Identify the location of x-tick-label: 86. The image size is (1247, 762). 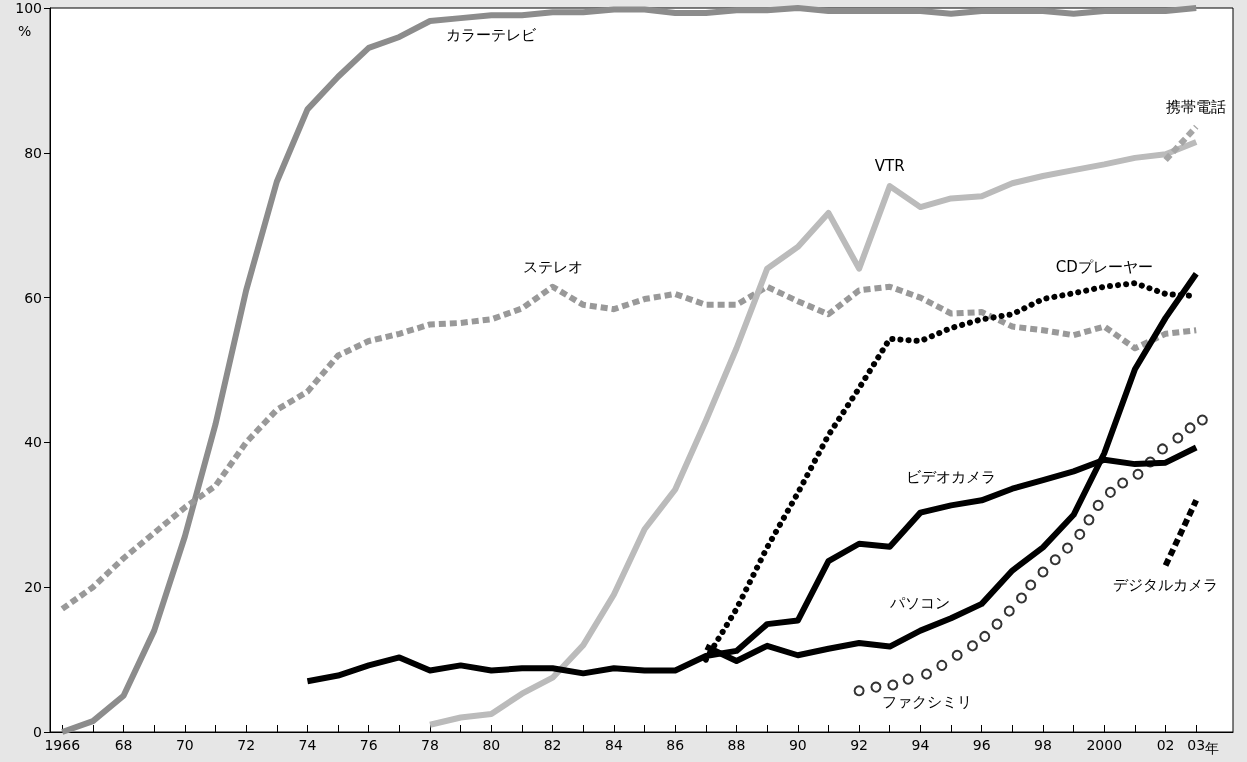
(675, 745).